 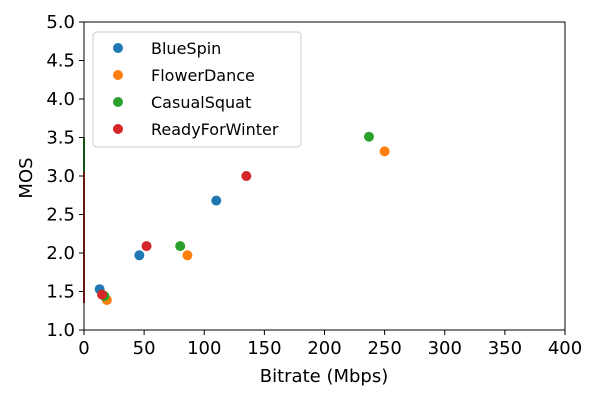 I want to click on legend-marker-readyforwinter, so click(x=118, y=129).